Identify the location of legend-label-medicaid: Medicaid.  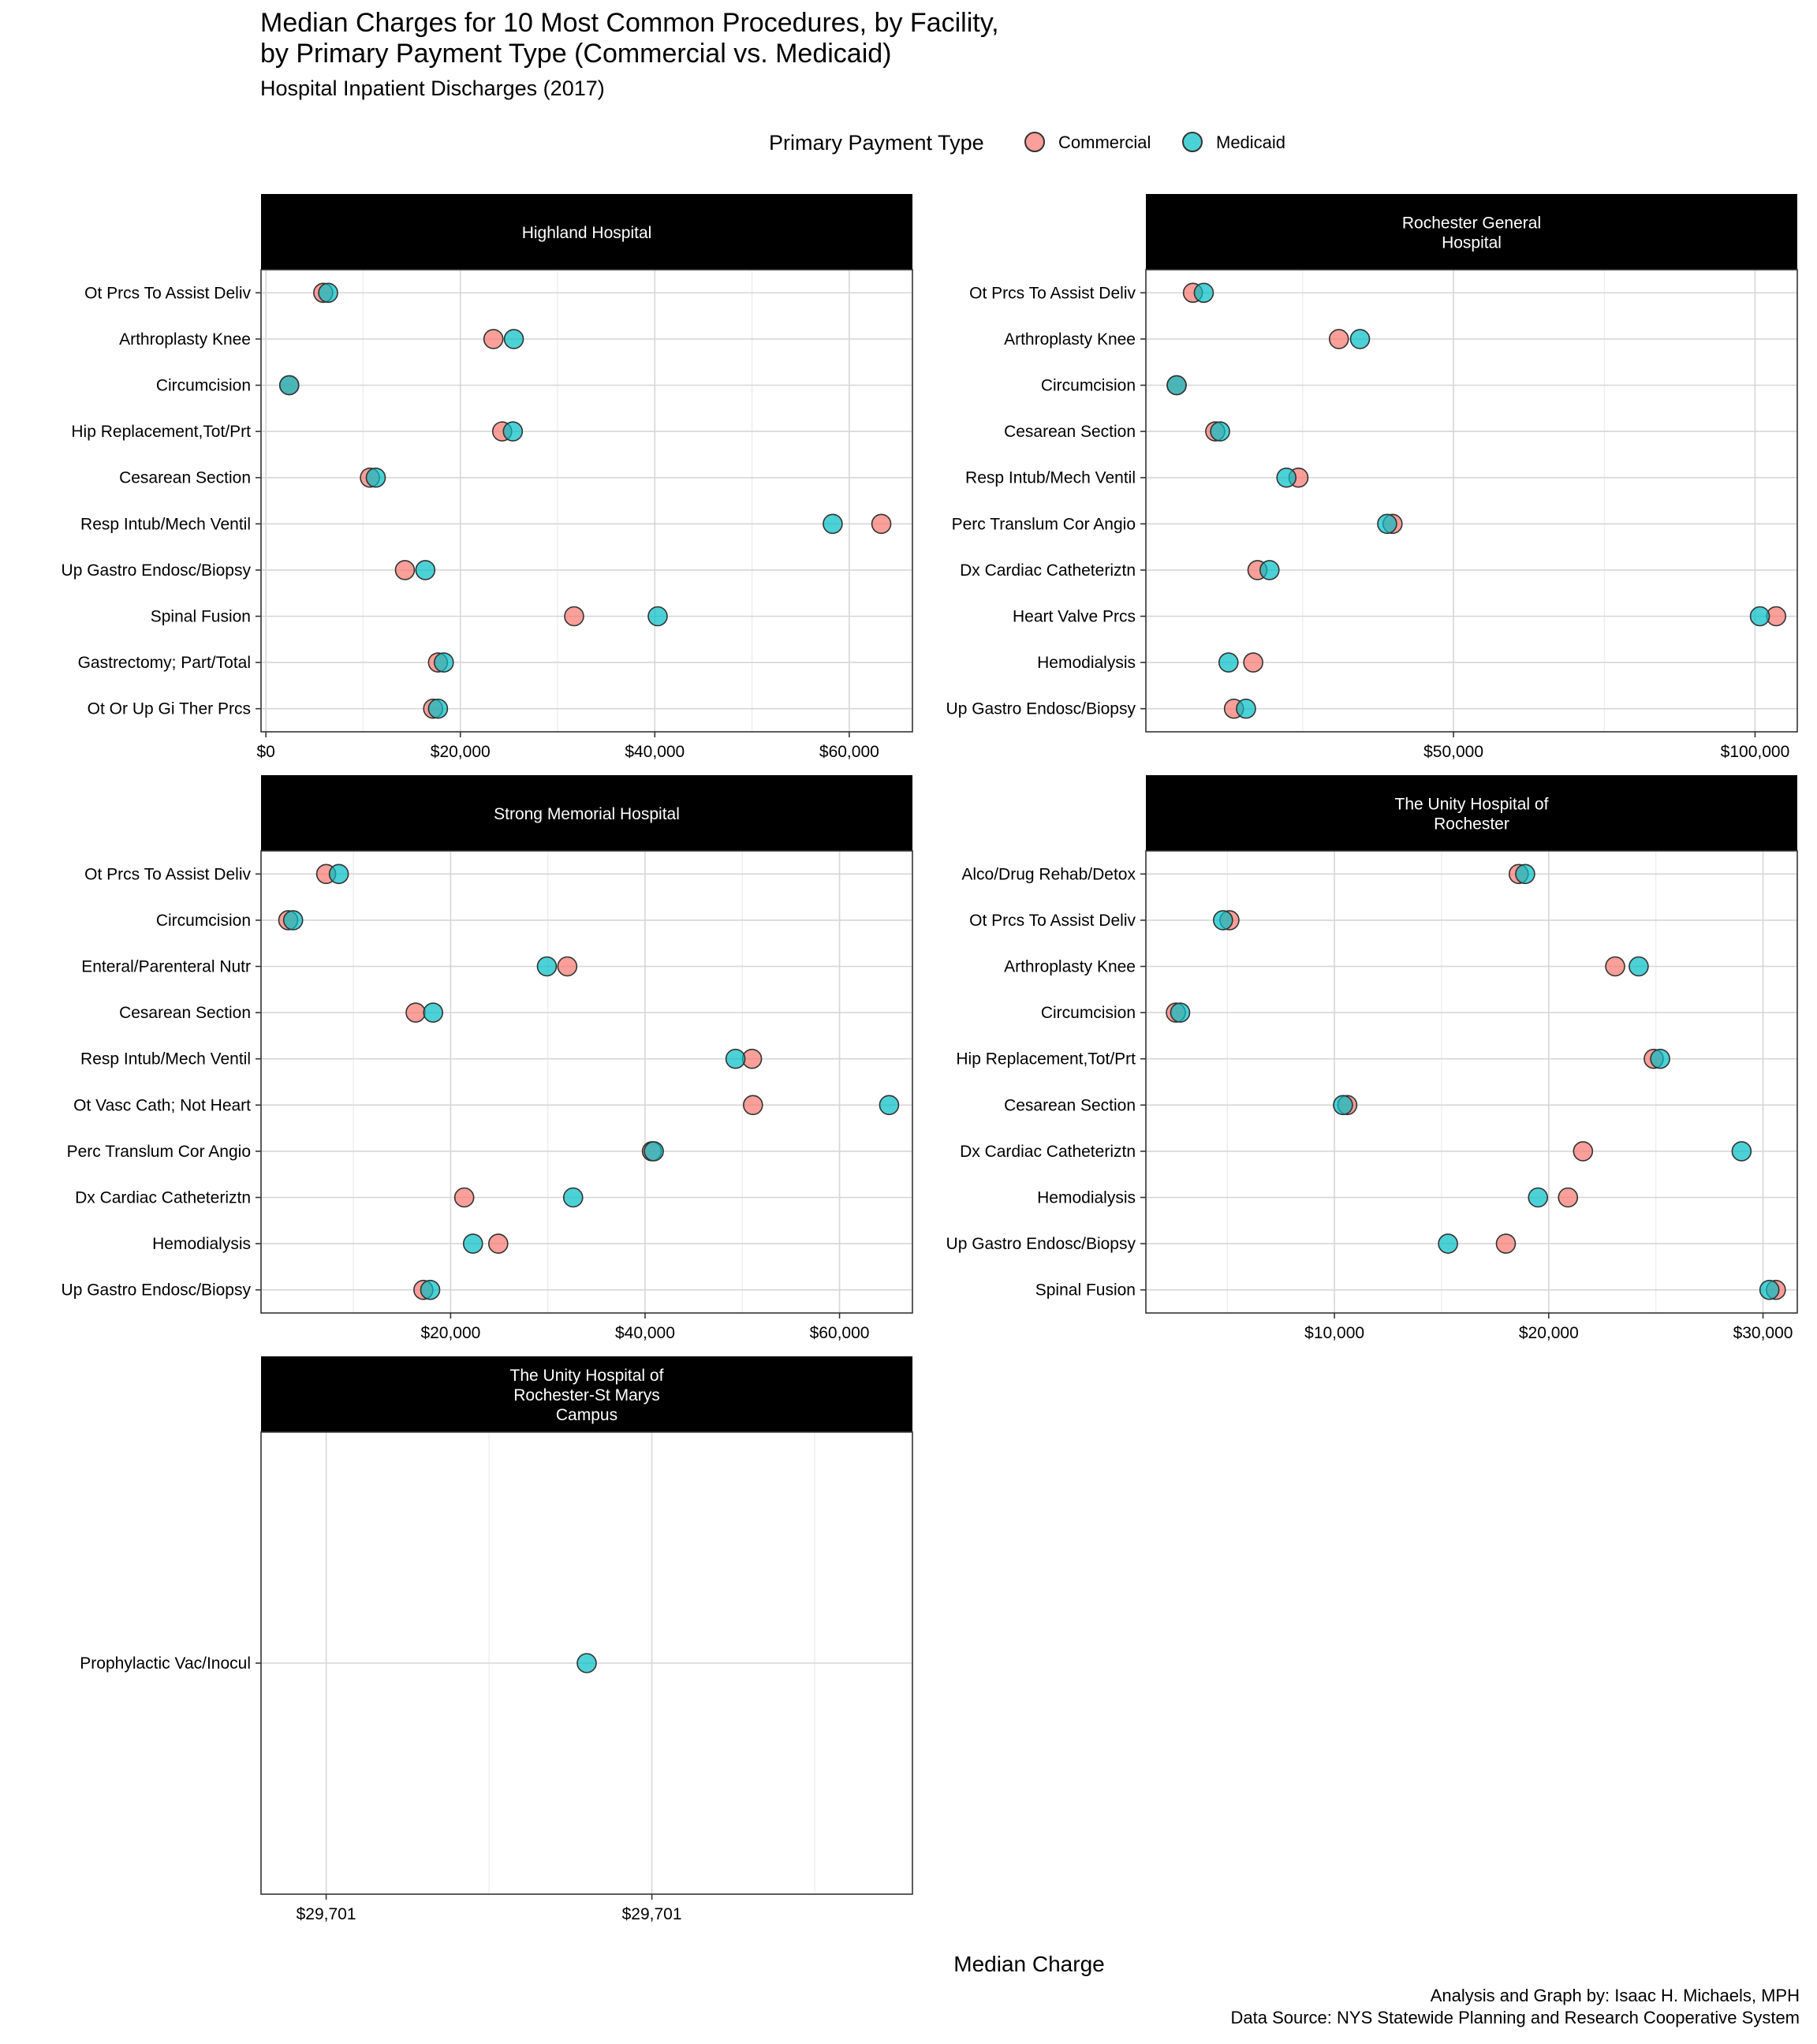
(1250, 142).